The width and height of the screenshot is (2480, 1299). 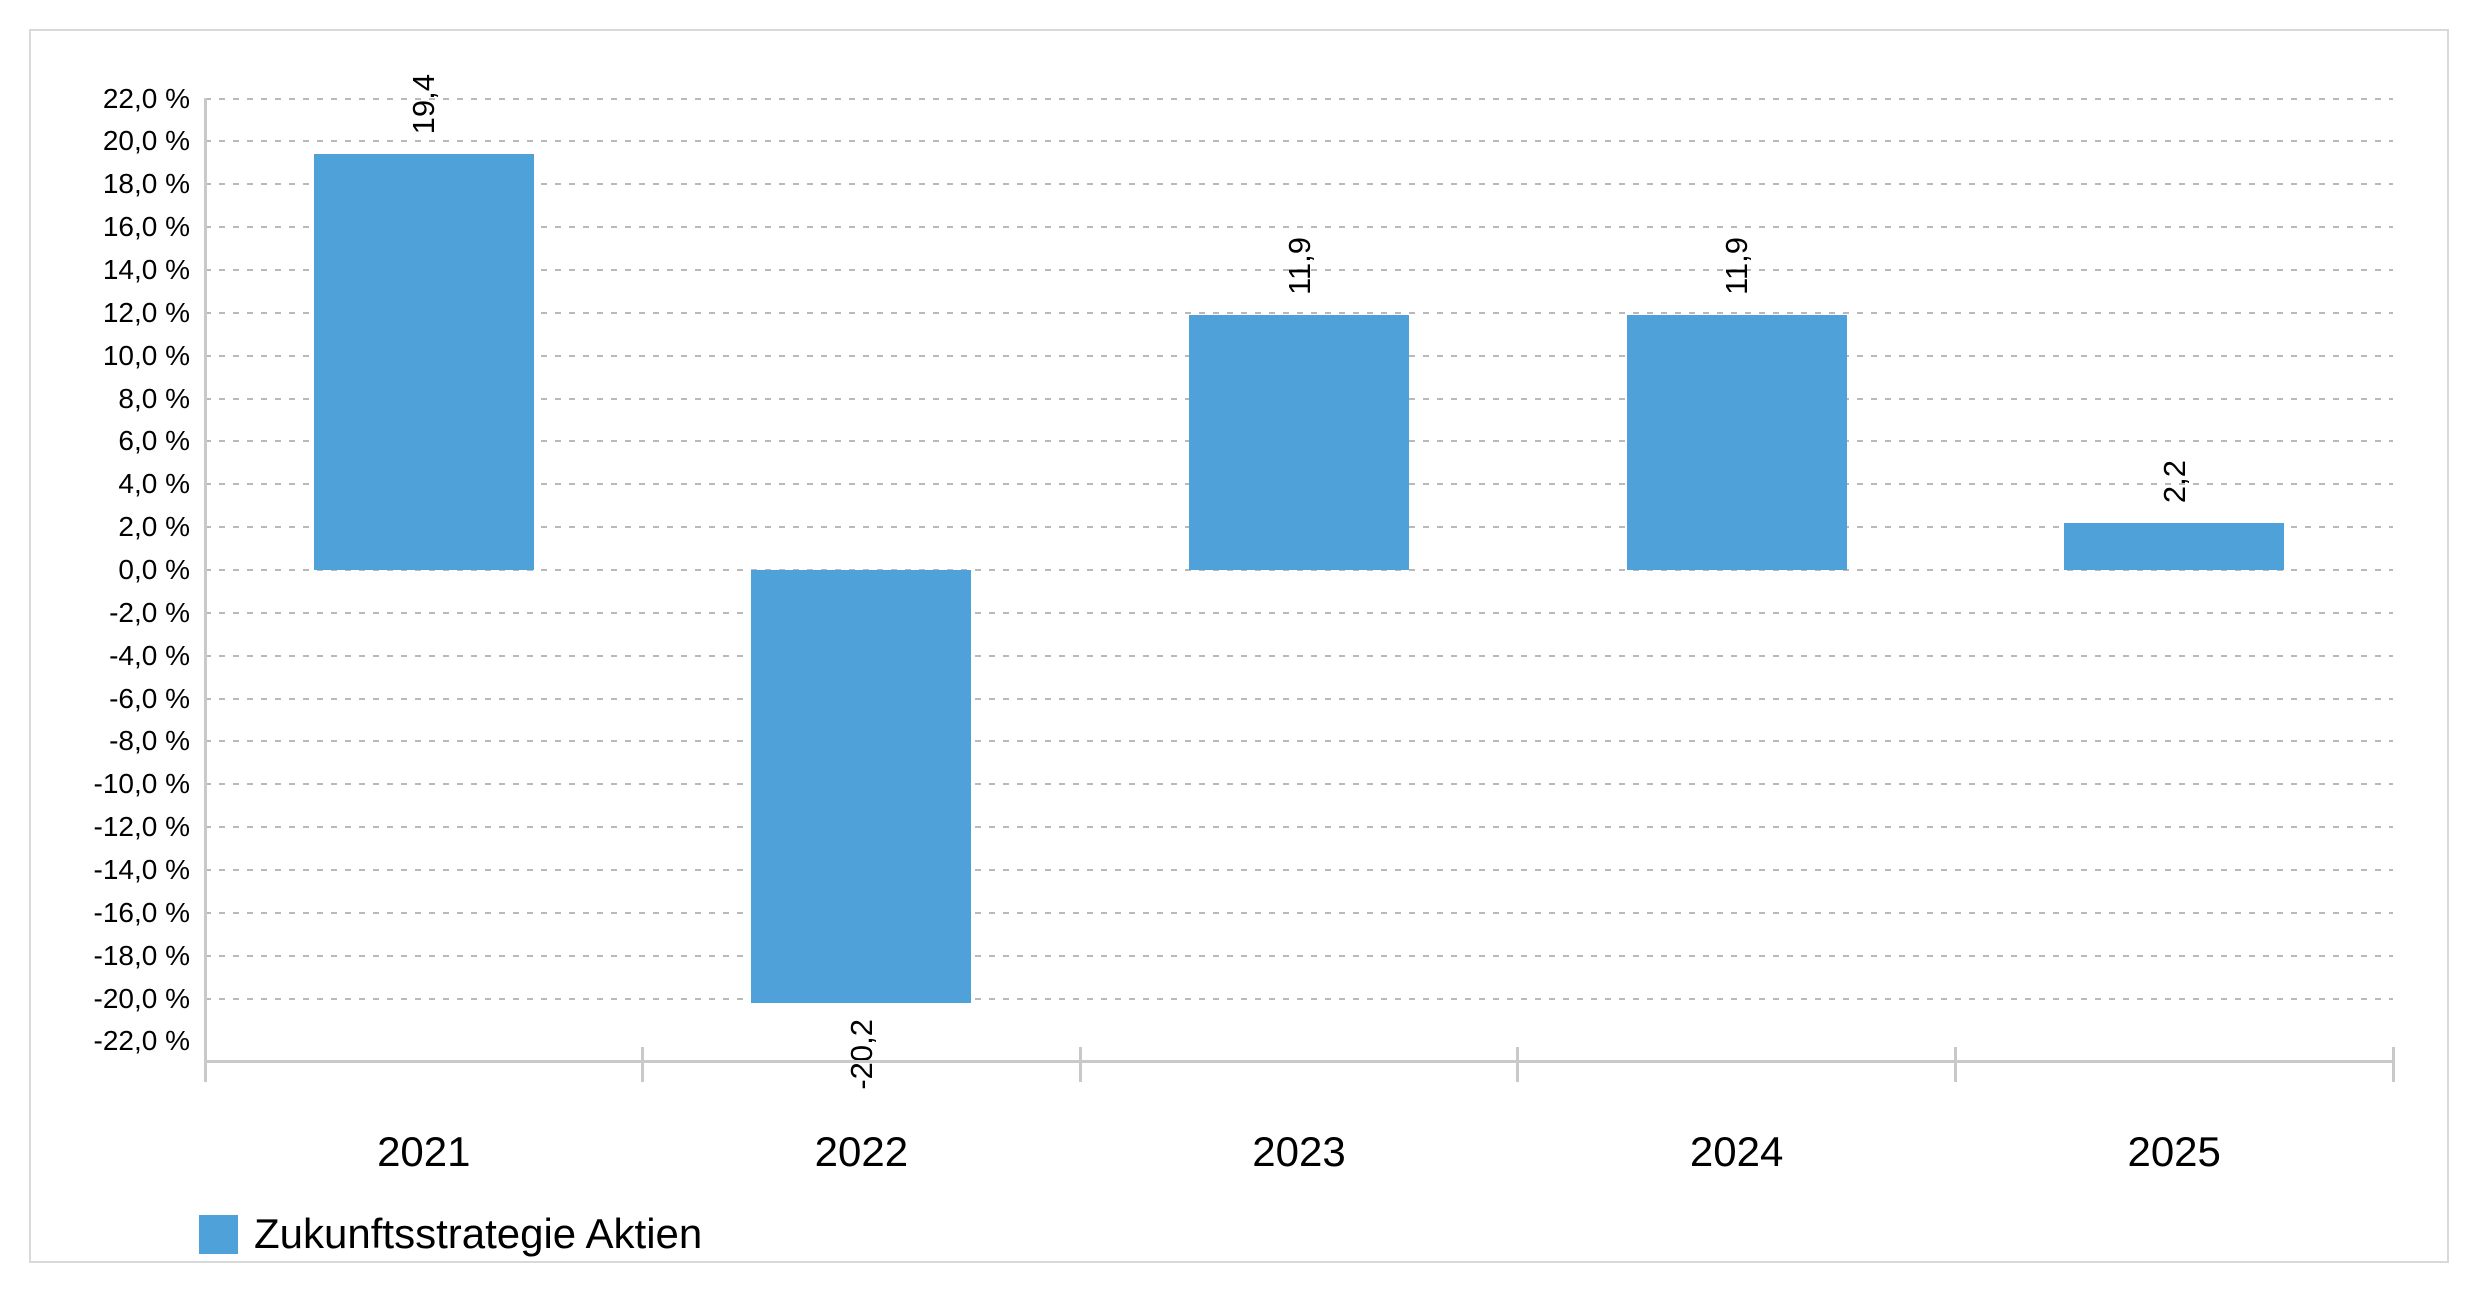 I want to click on y-tick-label: 16,0 %, so click(x=146, y=227).